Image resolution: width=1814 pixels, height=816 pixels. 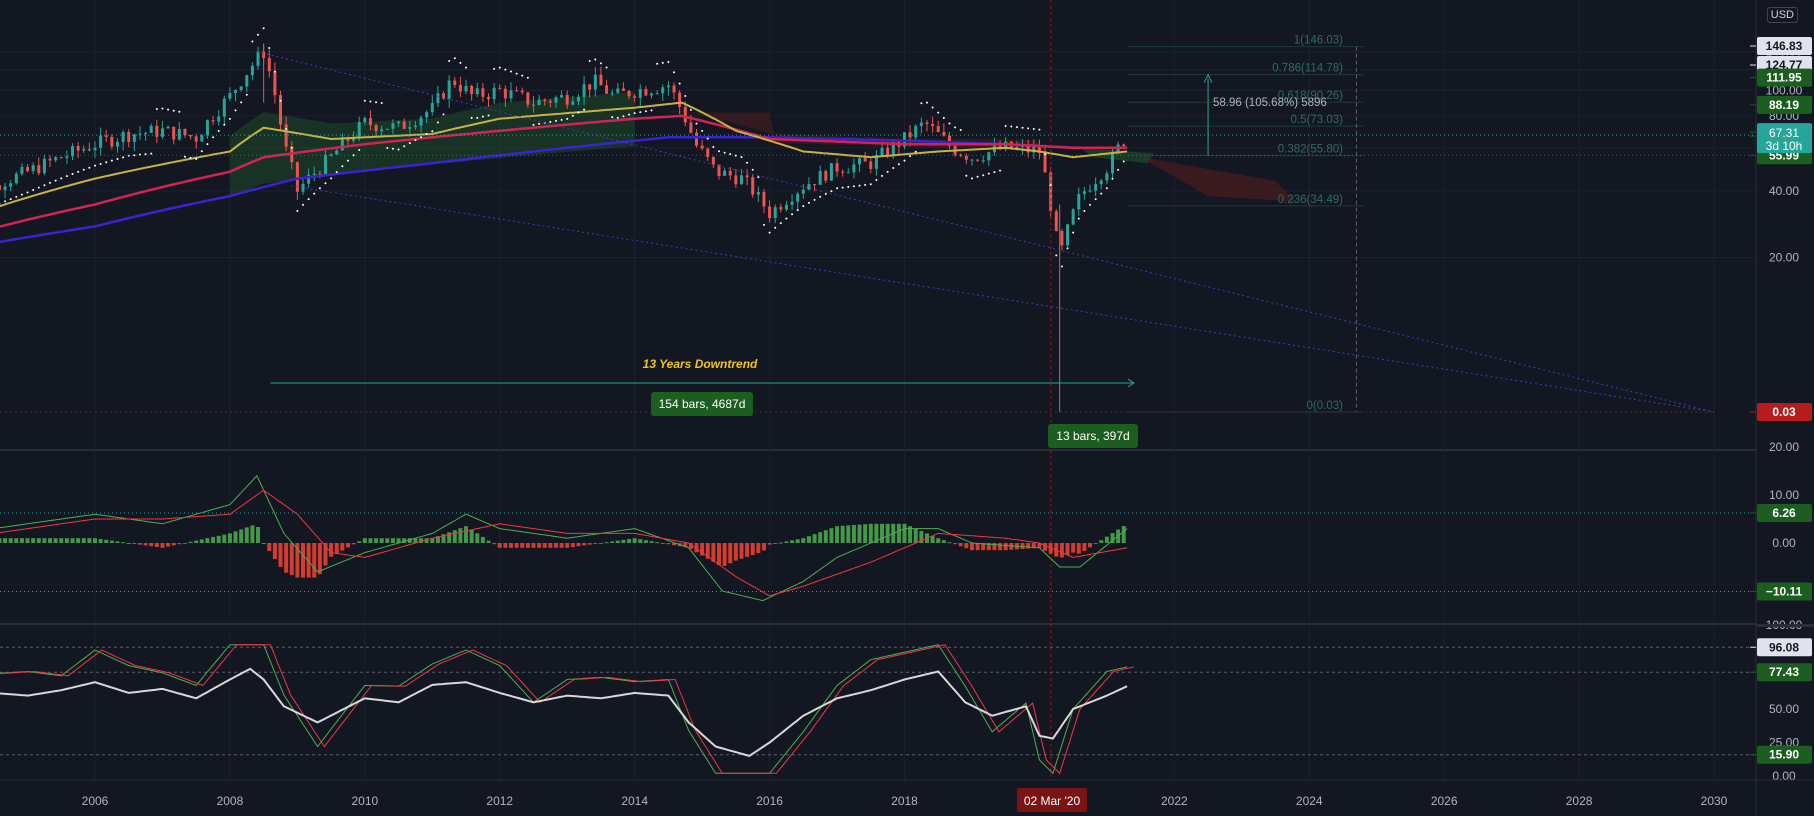 I want to click on svg-text: 154 bars, 4687d, so click(x=702, y=404).